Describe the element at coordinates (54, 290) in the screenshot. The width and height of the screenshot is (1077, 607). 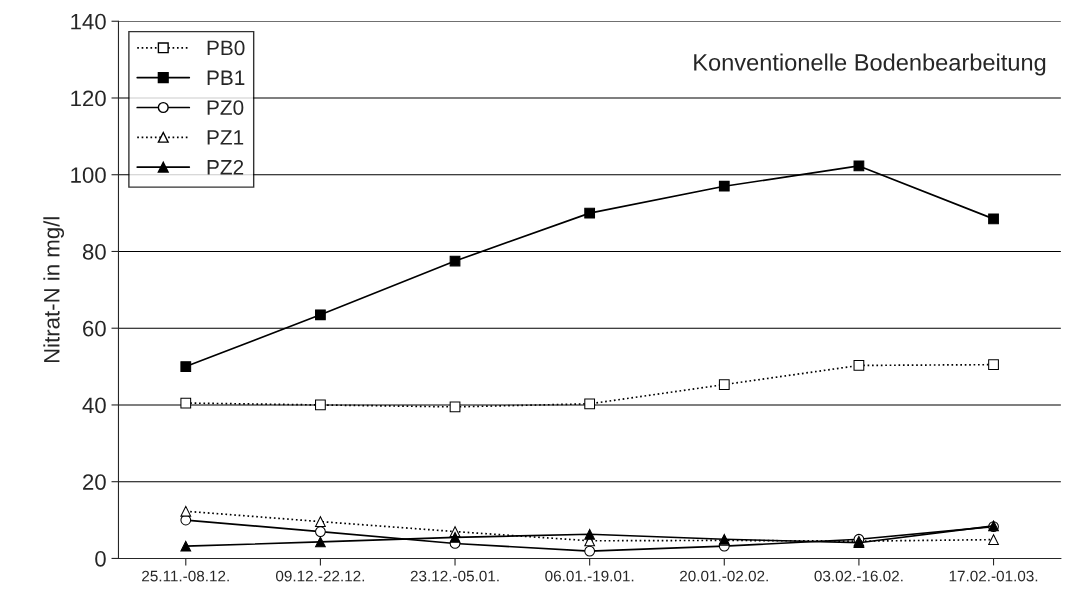
I see `y-axis-title: Nitrat-N in mg/l` at that location.